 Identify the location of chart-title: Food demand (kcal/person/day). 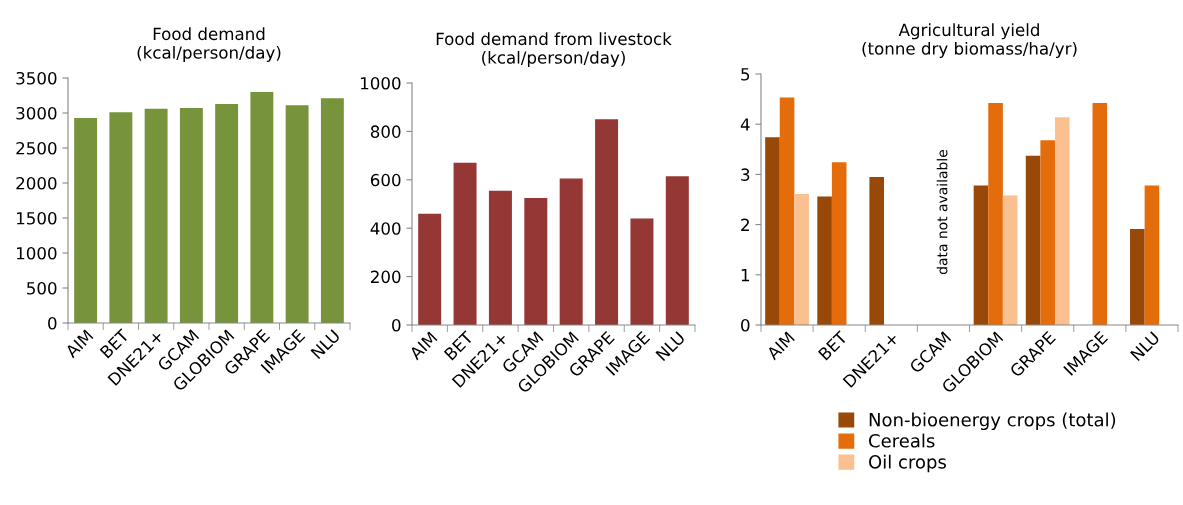
(209, 45).